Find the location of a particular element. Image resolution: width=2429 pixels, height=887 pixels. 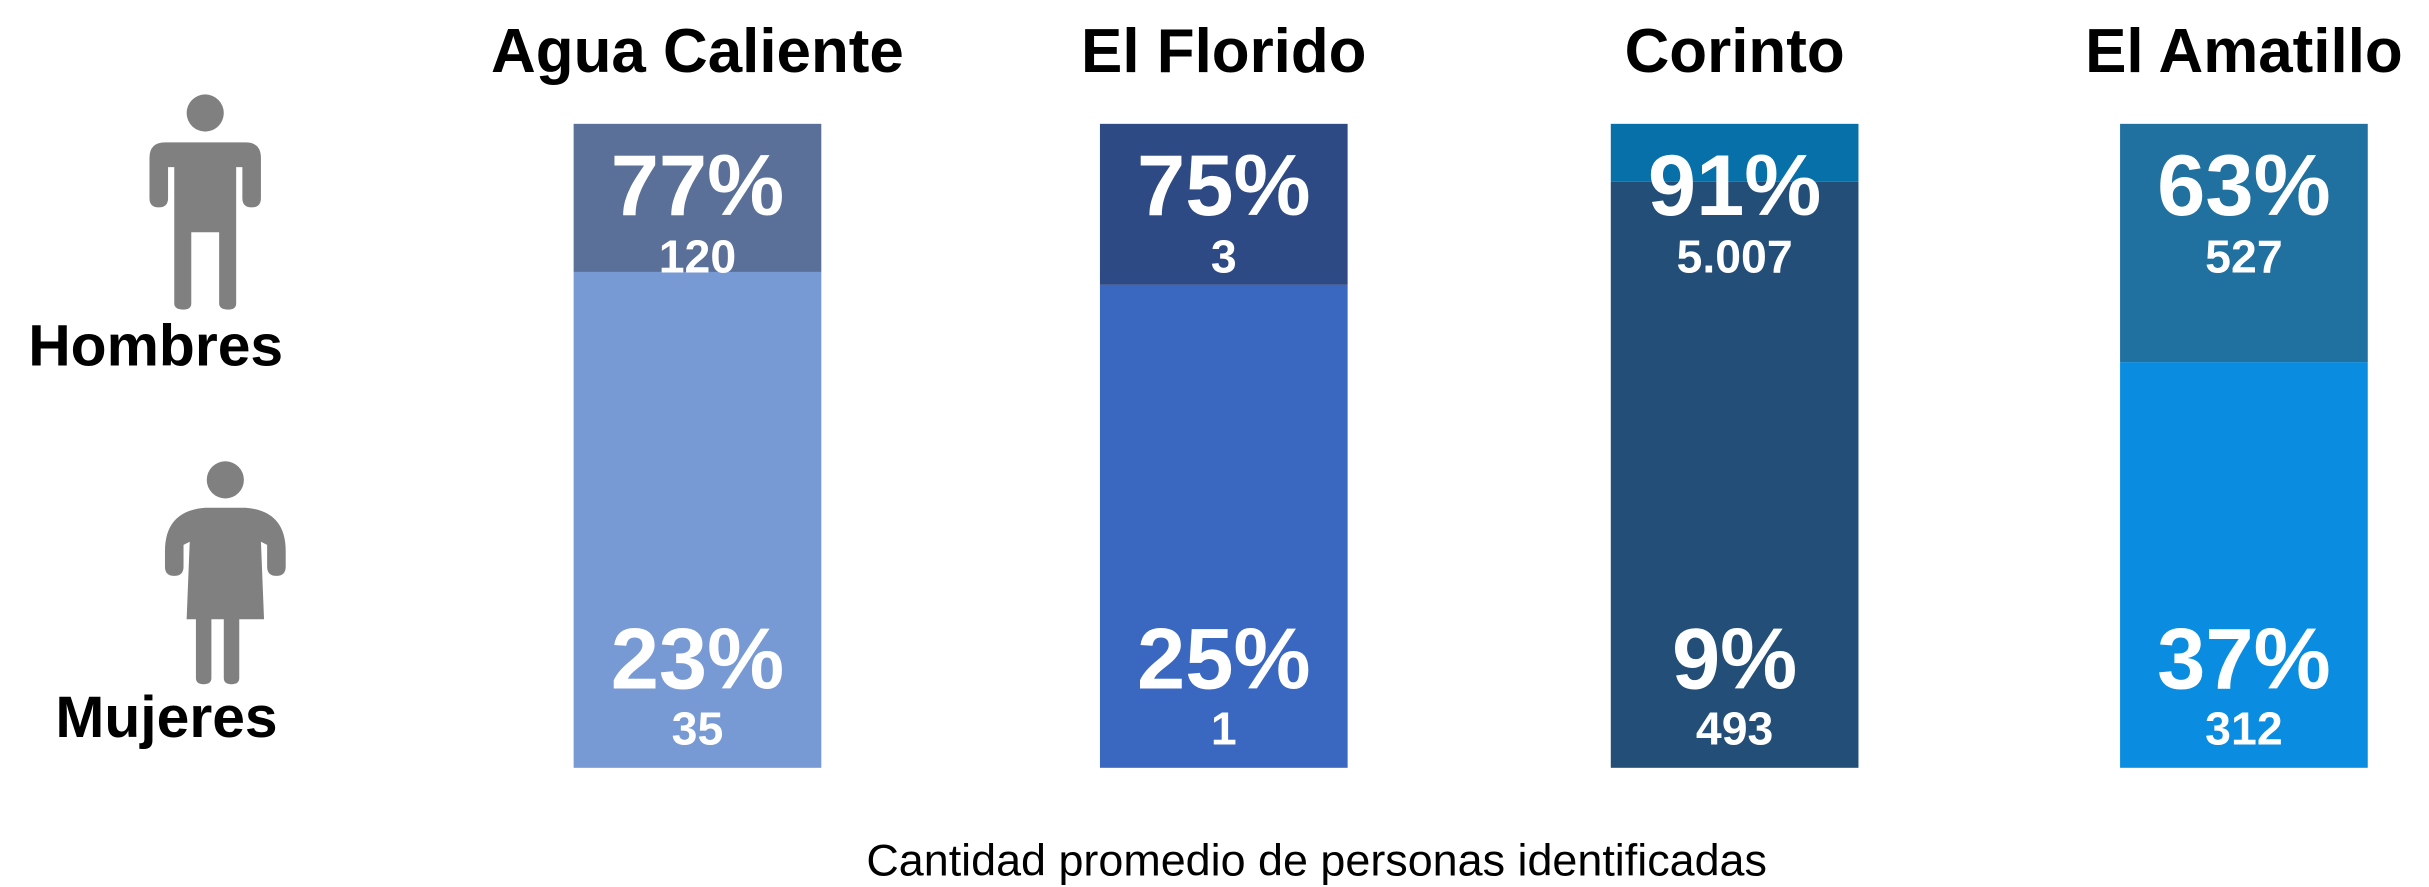

category-title: El Florido is located at coordinates (1223, 51).